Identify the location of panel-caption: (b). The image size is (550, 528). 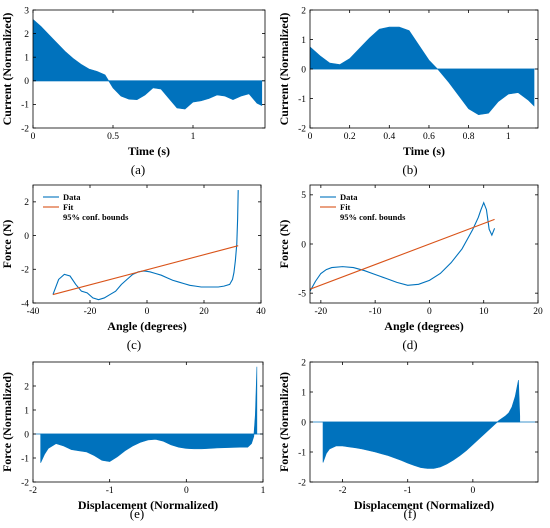
(409, 169).